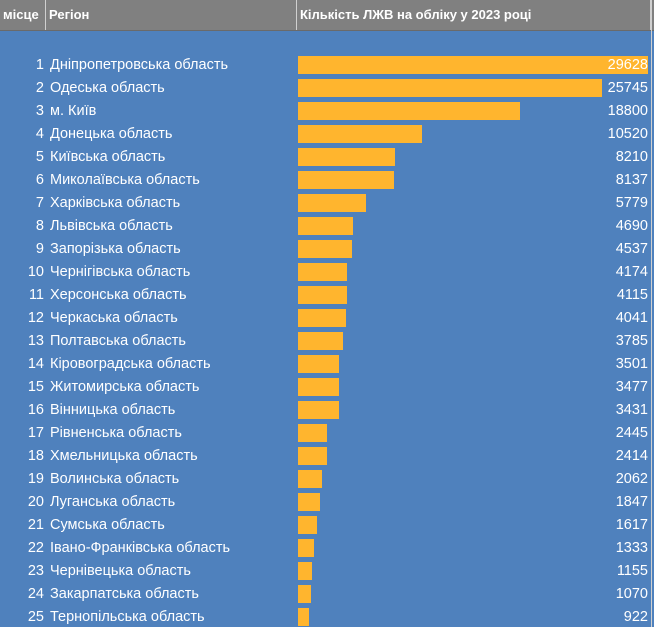 This screenshot has width=654, height=627. I want to click on value-label: 4115, so click(632, 295).